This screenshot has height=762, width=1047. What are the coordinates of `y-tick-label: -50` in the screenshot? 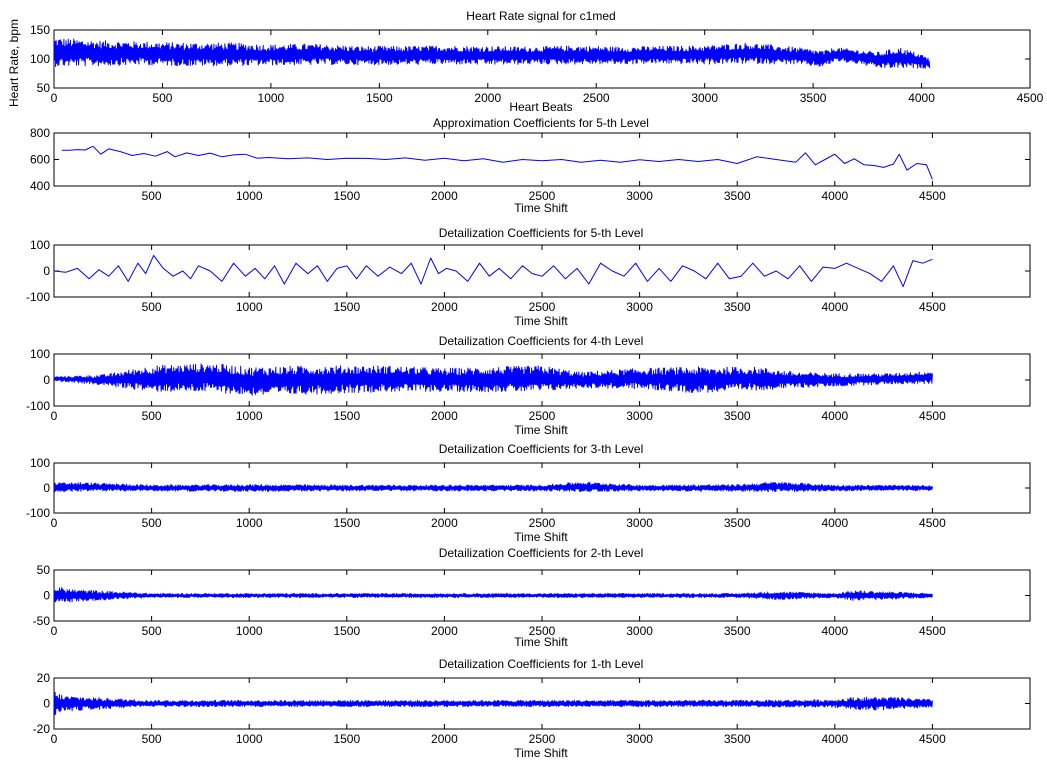 It's located at (42, 621).